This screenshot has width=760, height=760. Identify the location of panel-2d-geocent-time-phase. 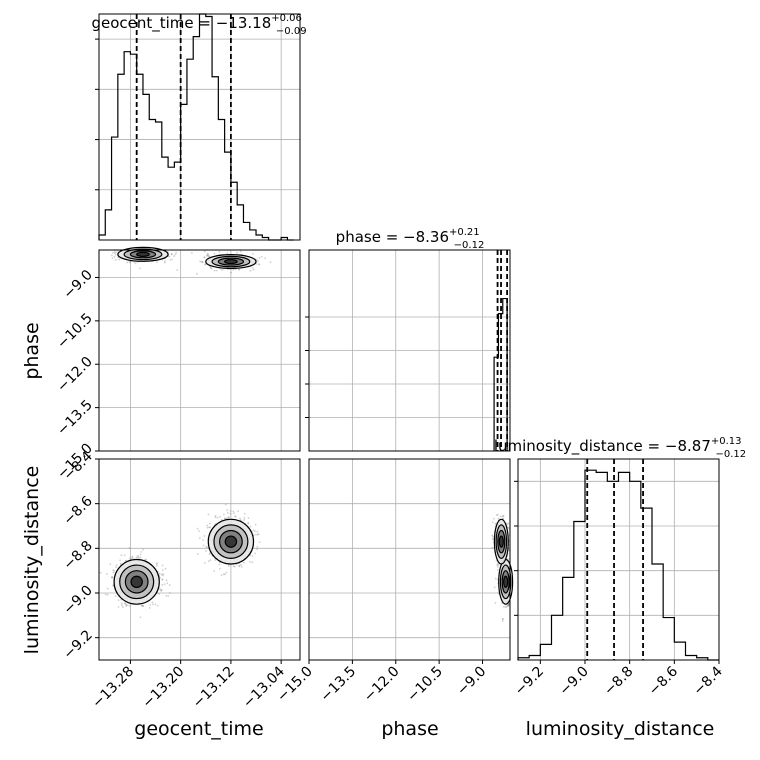
(199, 349).